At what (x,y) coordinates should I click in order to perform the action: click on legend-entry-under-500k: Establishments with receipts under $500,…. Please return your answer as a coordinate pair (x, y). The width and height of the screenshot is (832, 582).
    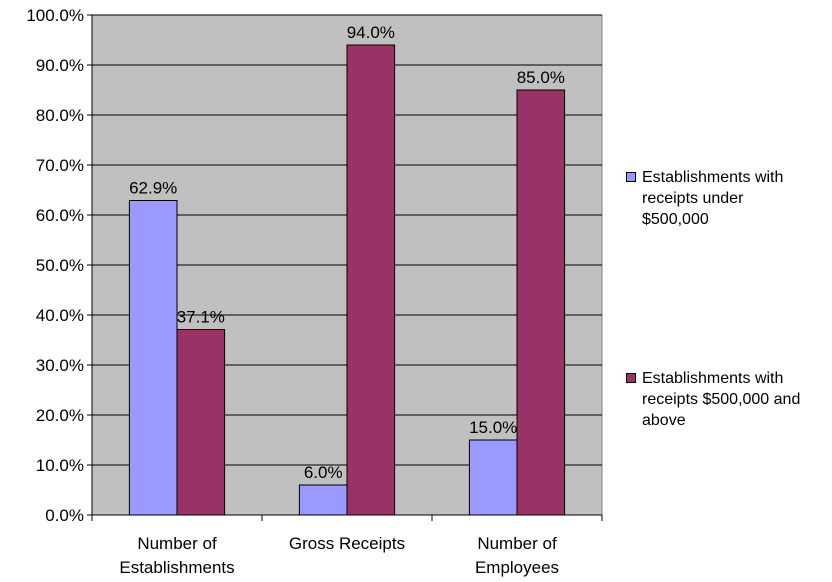
    Looking at the image, I should click on (726, 198).